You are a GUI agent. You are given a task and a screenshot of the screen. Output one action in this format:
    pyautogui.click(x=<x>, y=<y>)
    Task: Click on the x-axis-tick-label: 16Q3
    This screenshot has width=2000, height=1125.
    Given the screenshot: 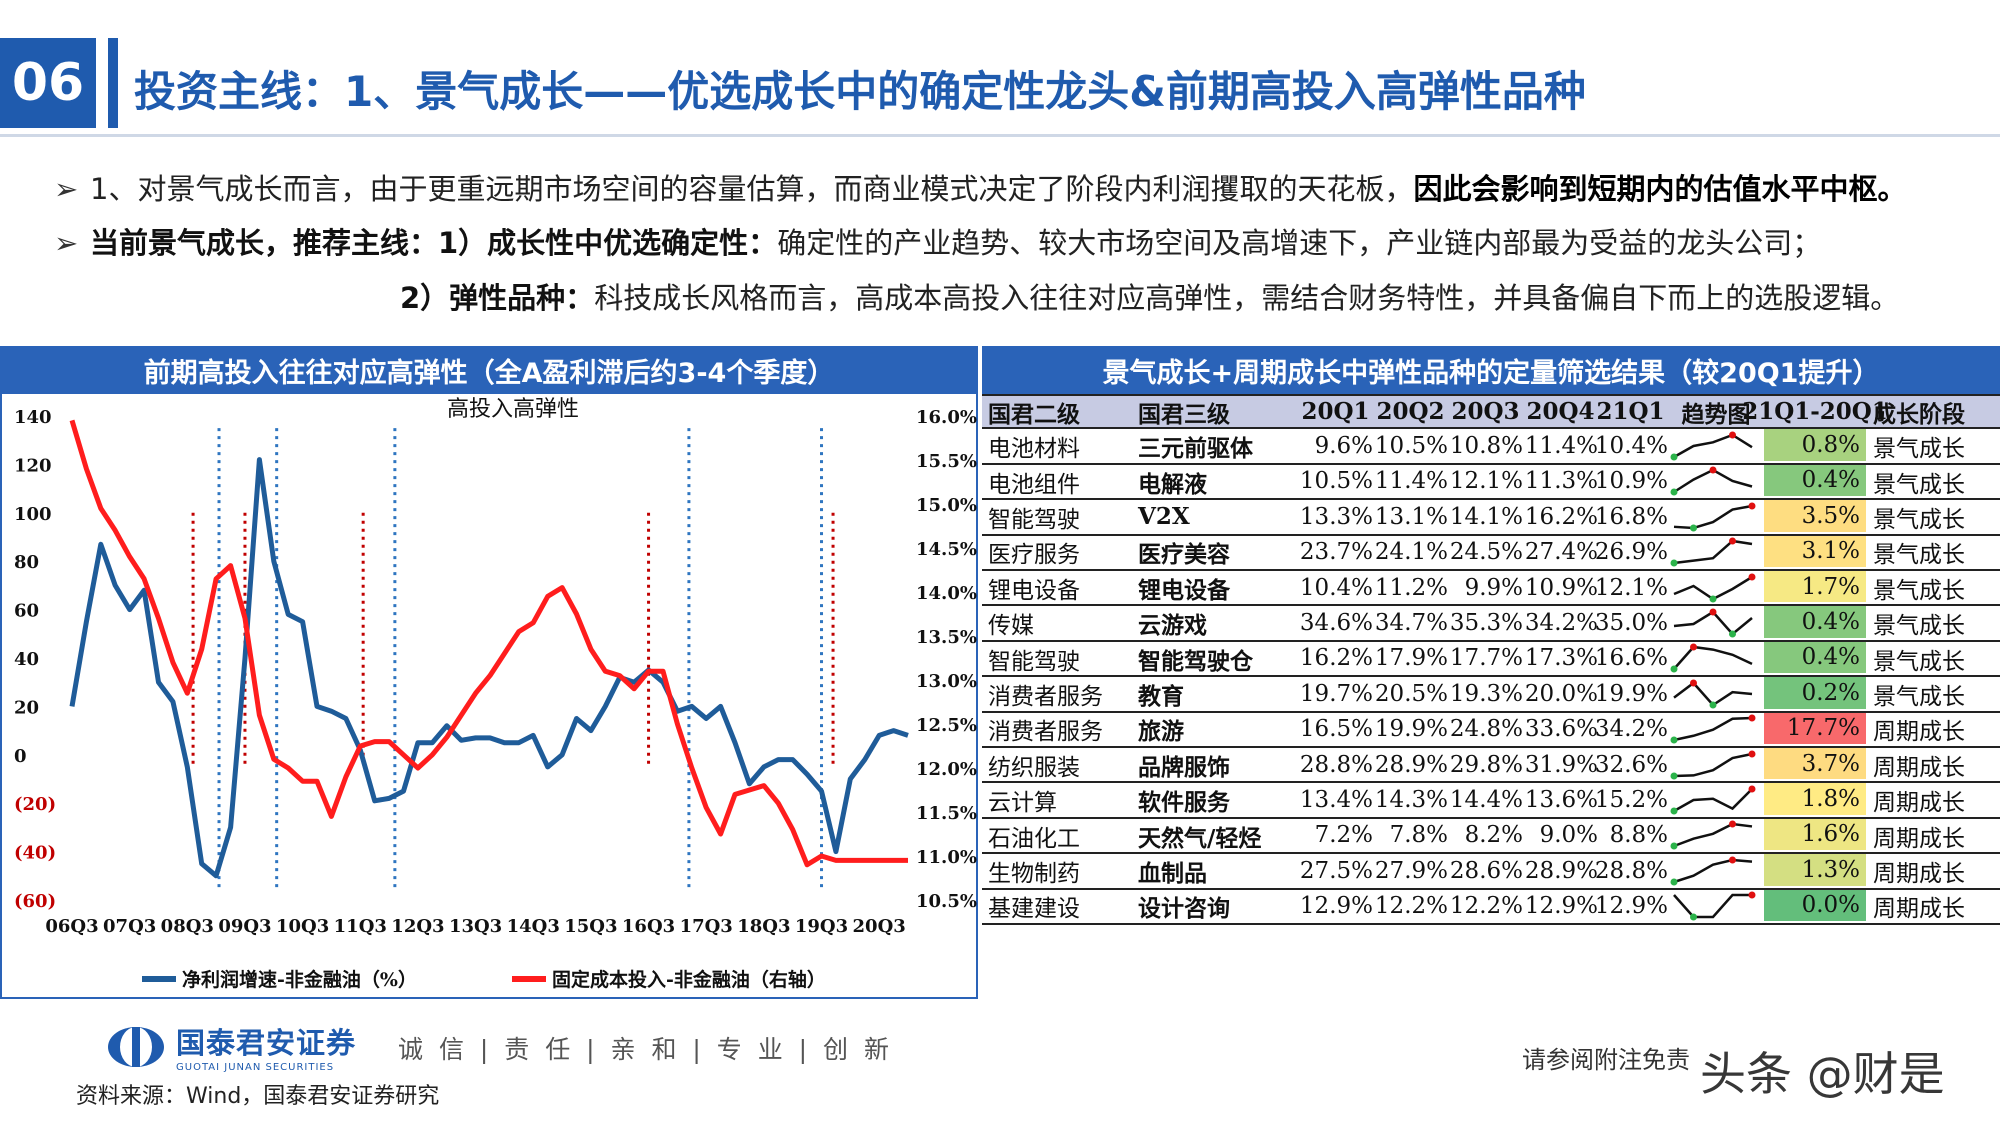 What is the action you would take?
    pyautogui.click(x=648, y=926)
    